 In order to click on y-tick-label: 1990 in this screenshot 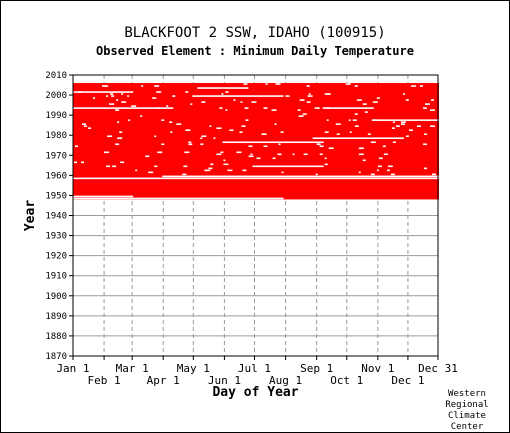, I will do `click(56, 116)`.